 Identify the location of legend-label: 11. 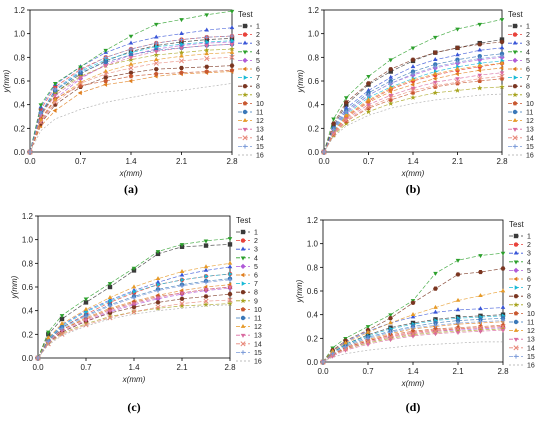
(259, 113).